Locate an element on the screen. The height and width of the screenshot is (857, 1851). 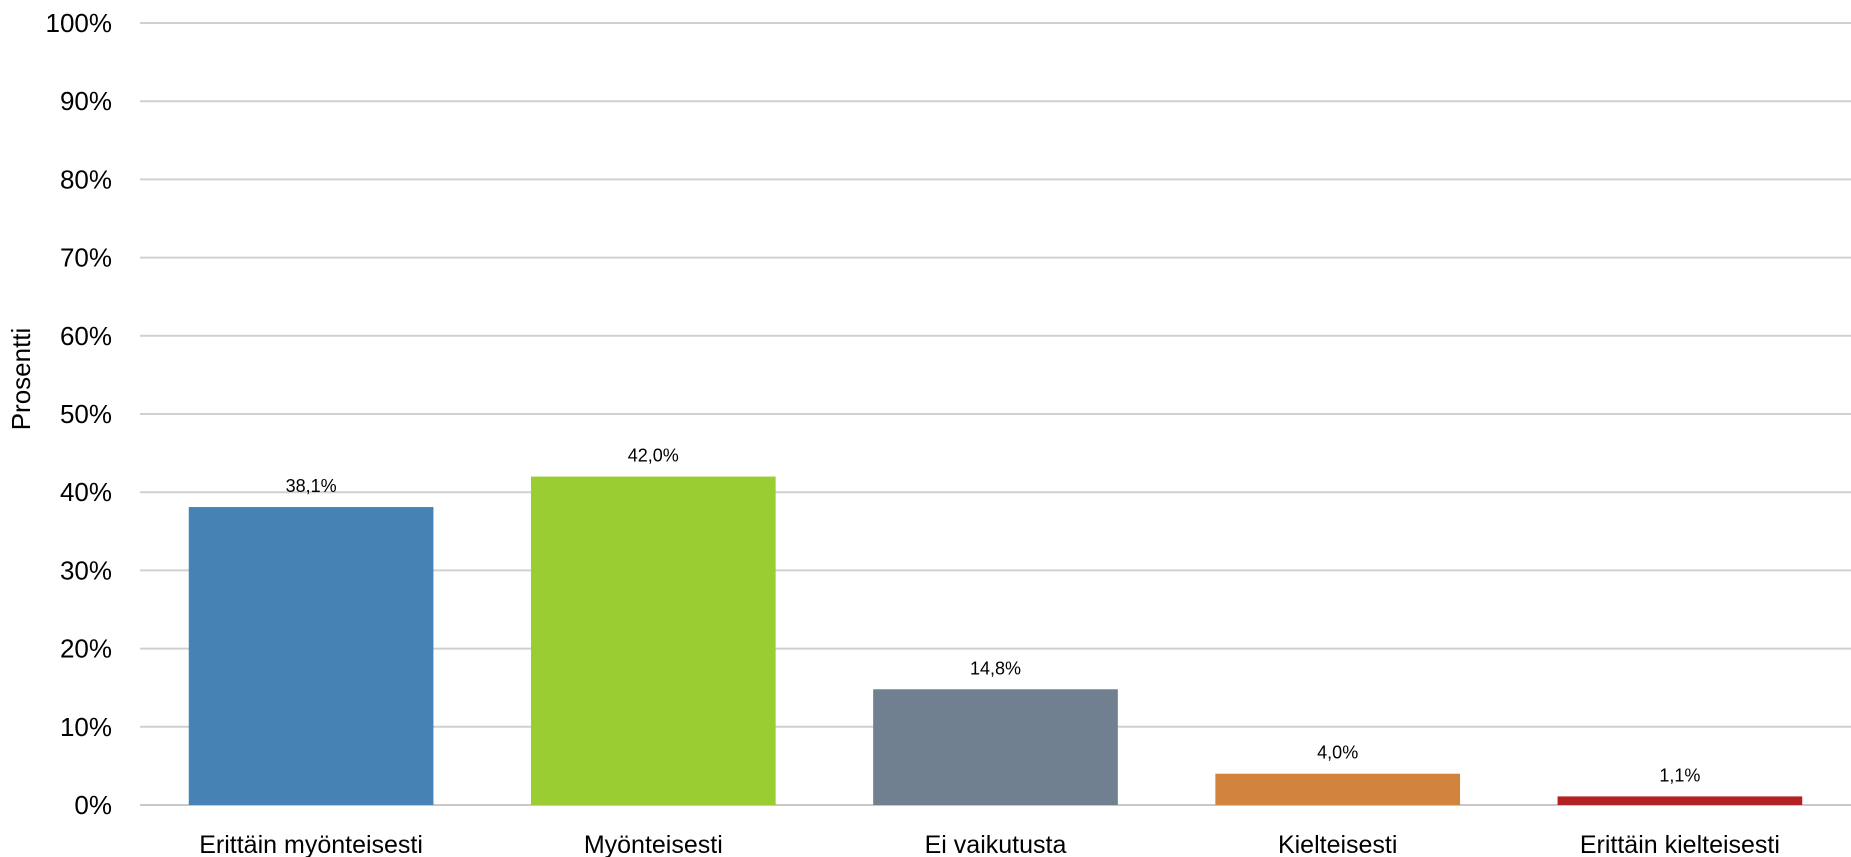
x-category-label: Myönteisesti is located at coordinates (653, 844).